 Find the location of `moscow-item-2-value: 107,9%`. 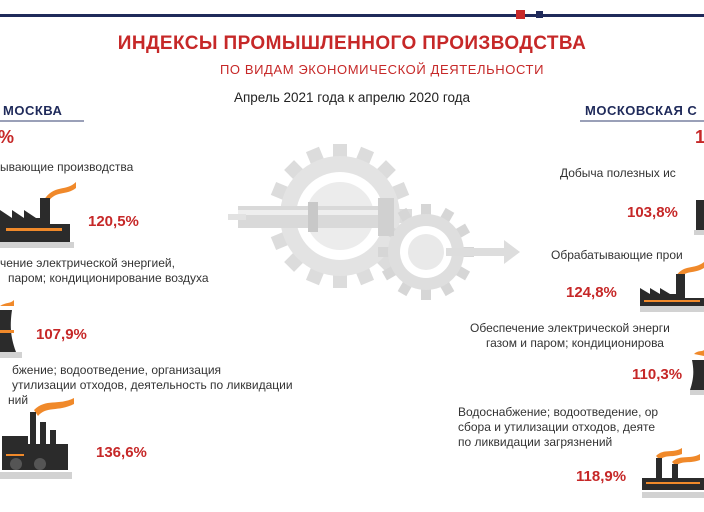

moscow-item-2-value: 107,9% is located at coordinates (61, 334).